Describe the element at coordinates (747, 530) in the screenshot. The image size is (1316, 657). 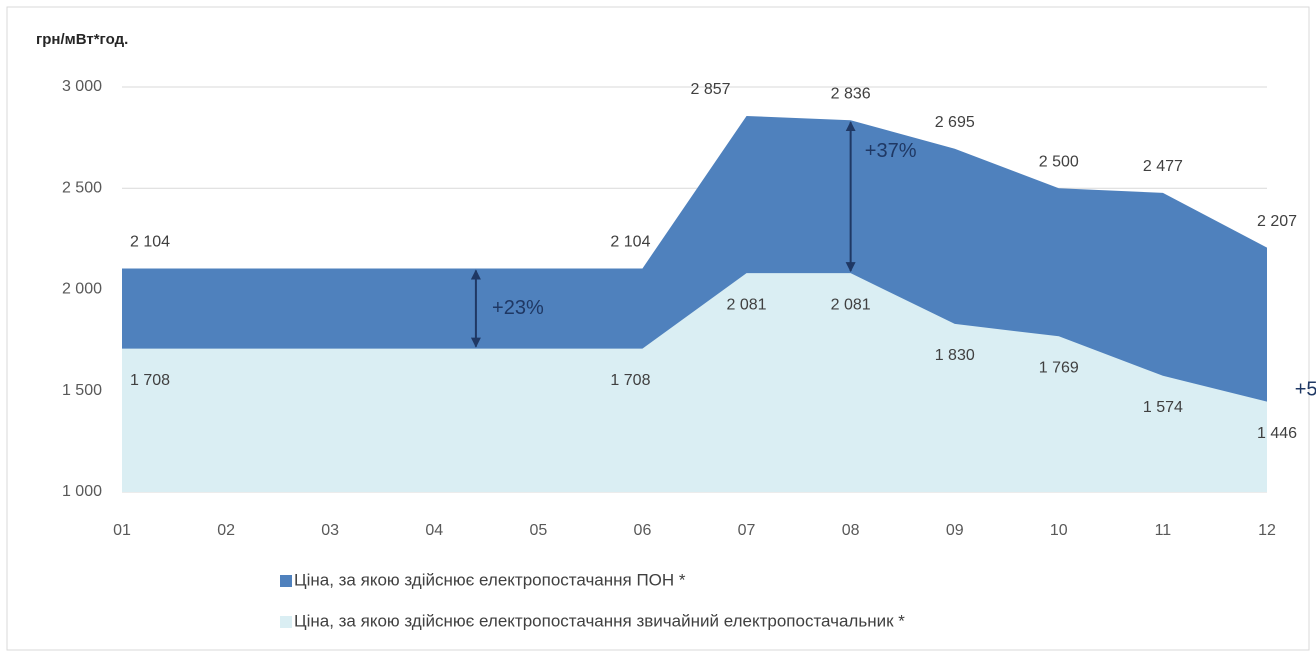
I see `x-tick-label: 07` at that location.